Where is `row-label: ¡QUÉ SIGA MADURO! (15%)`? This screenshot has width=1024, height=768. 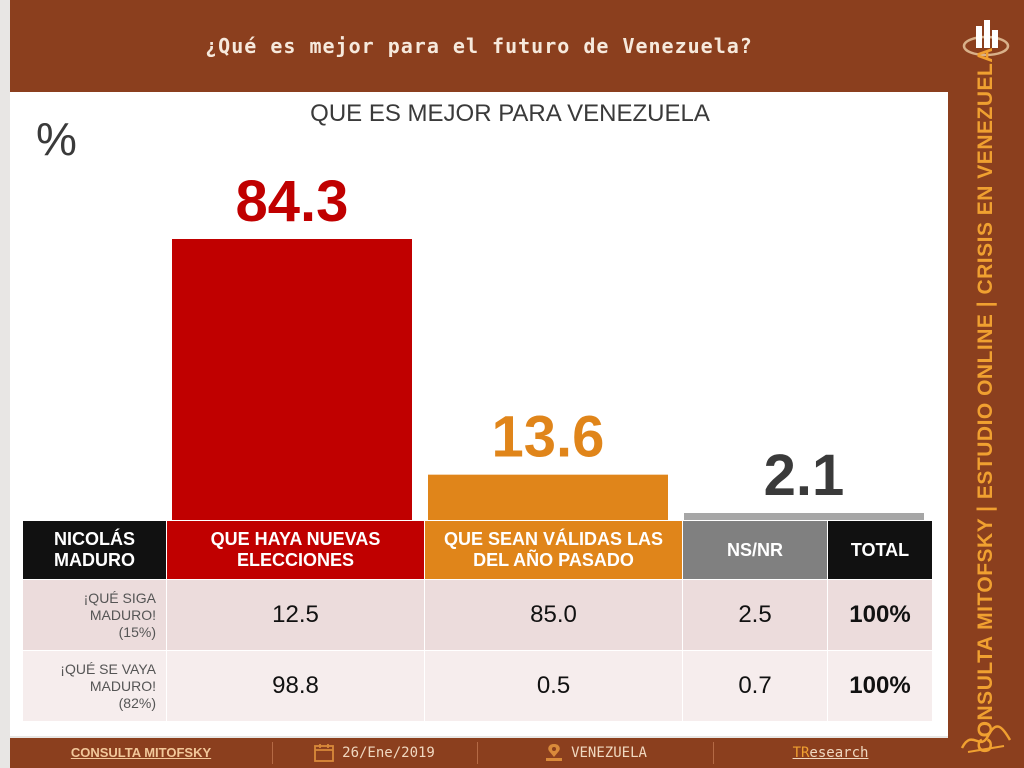 row-label: ¡QUÉ SIGA MADURO! (15%) is located at coordinates (94, 615).